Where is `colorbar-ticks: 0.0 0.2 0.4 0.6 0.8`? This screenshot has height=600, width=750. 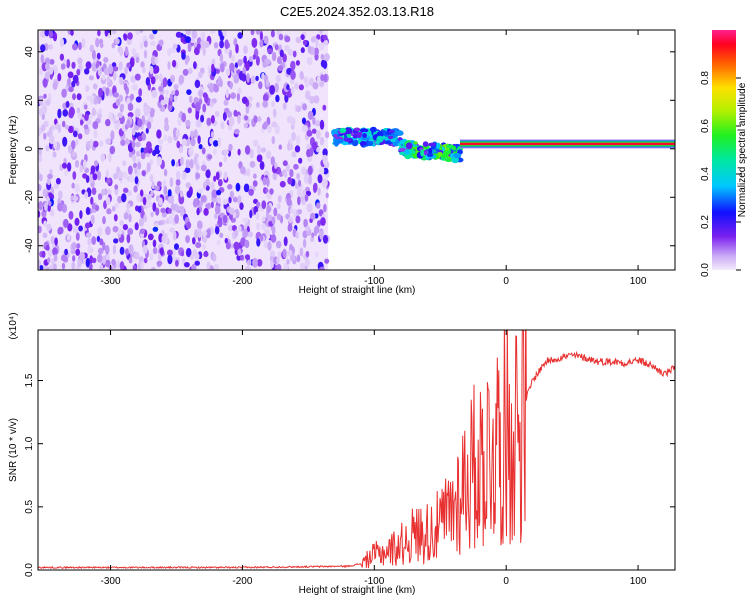
colorbar-ticks: 0.0 0.2 0.4 0.6 0.8 is located at coordinates (720, 174).